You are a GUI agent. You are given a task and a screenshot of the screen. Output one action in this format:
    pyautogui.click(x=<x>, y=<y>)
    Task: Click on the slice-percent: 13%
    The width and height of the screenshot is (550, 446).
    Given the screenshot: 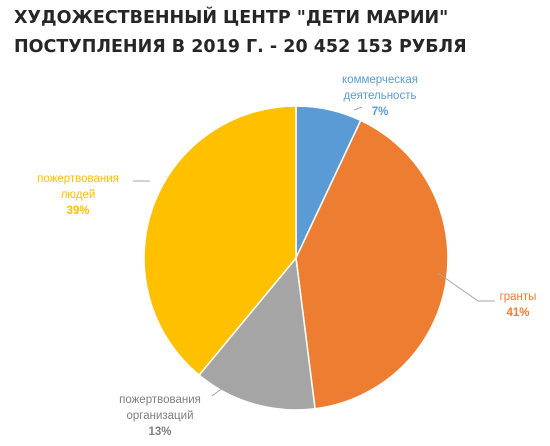 What is the action you would take?
    pyautogui.click(x=159, y=432)
    